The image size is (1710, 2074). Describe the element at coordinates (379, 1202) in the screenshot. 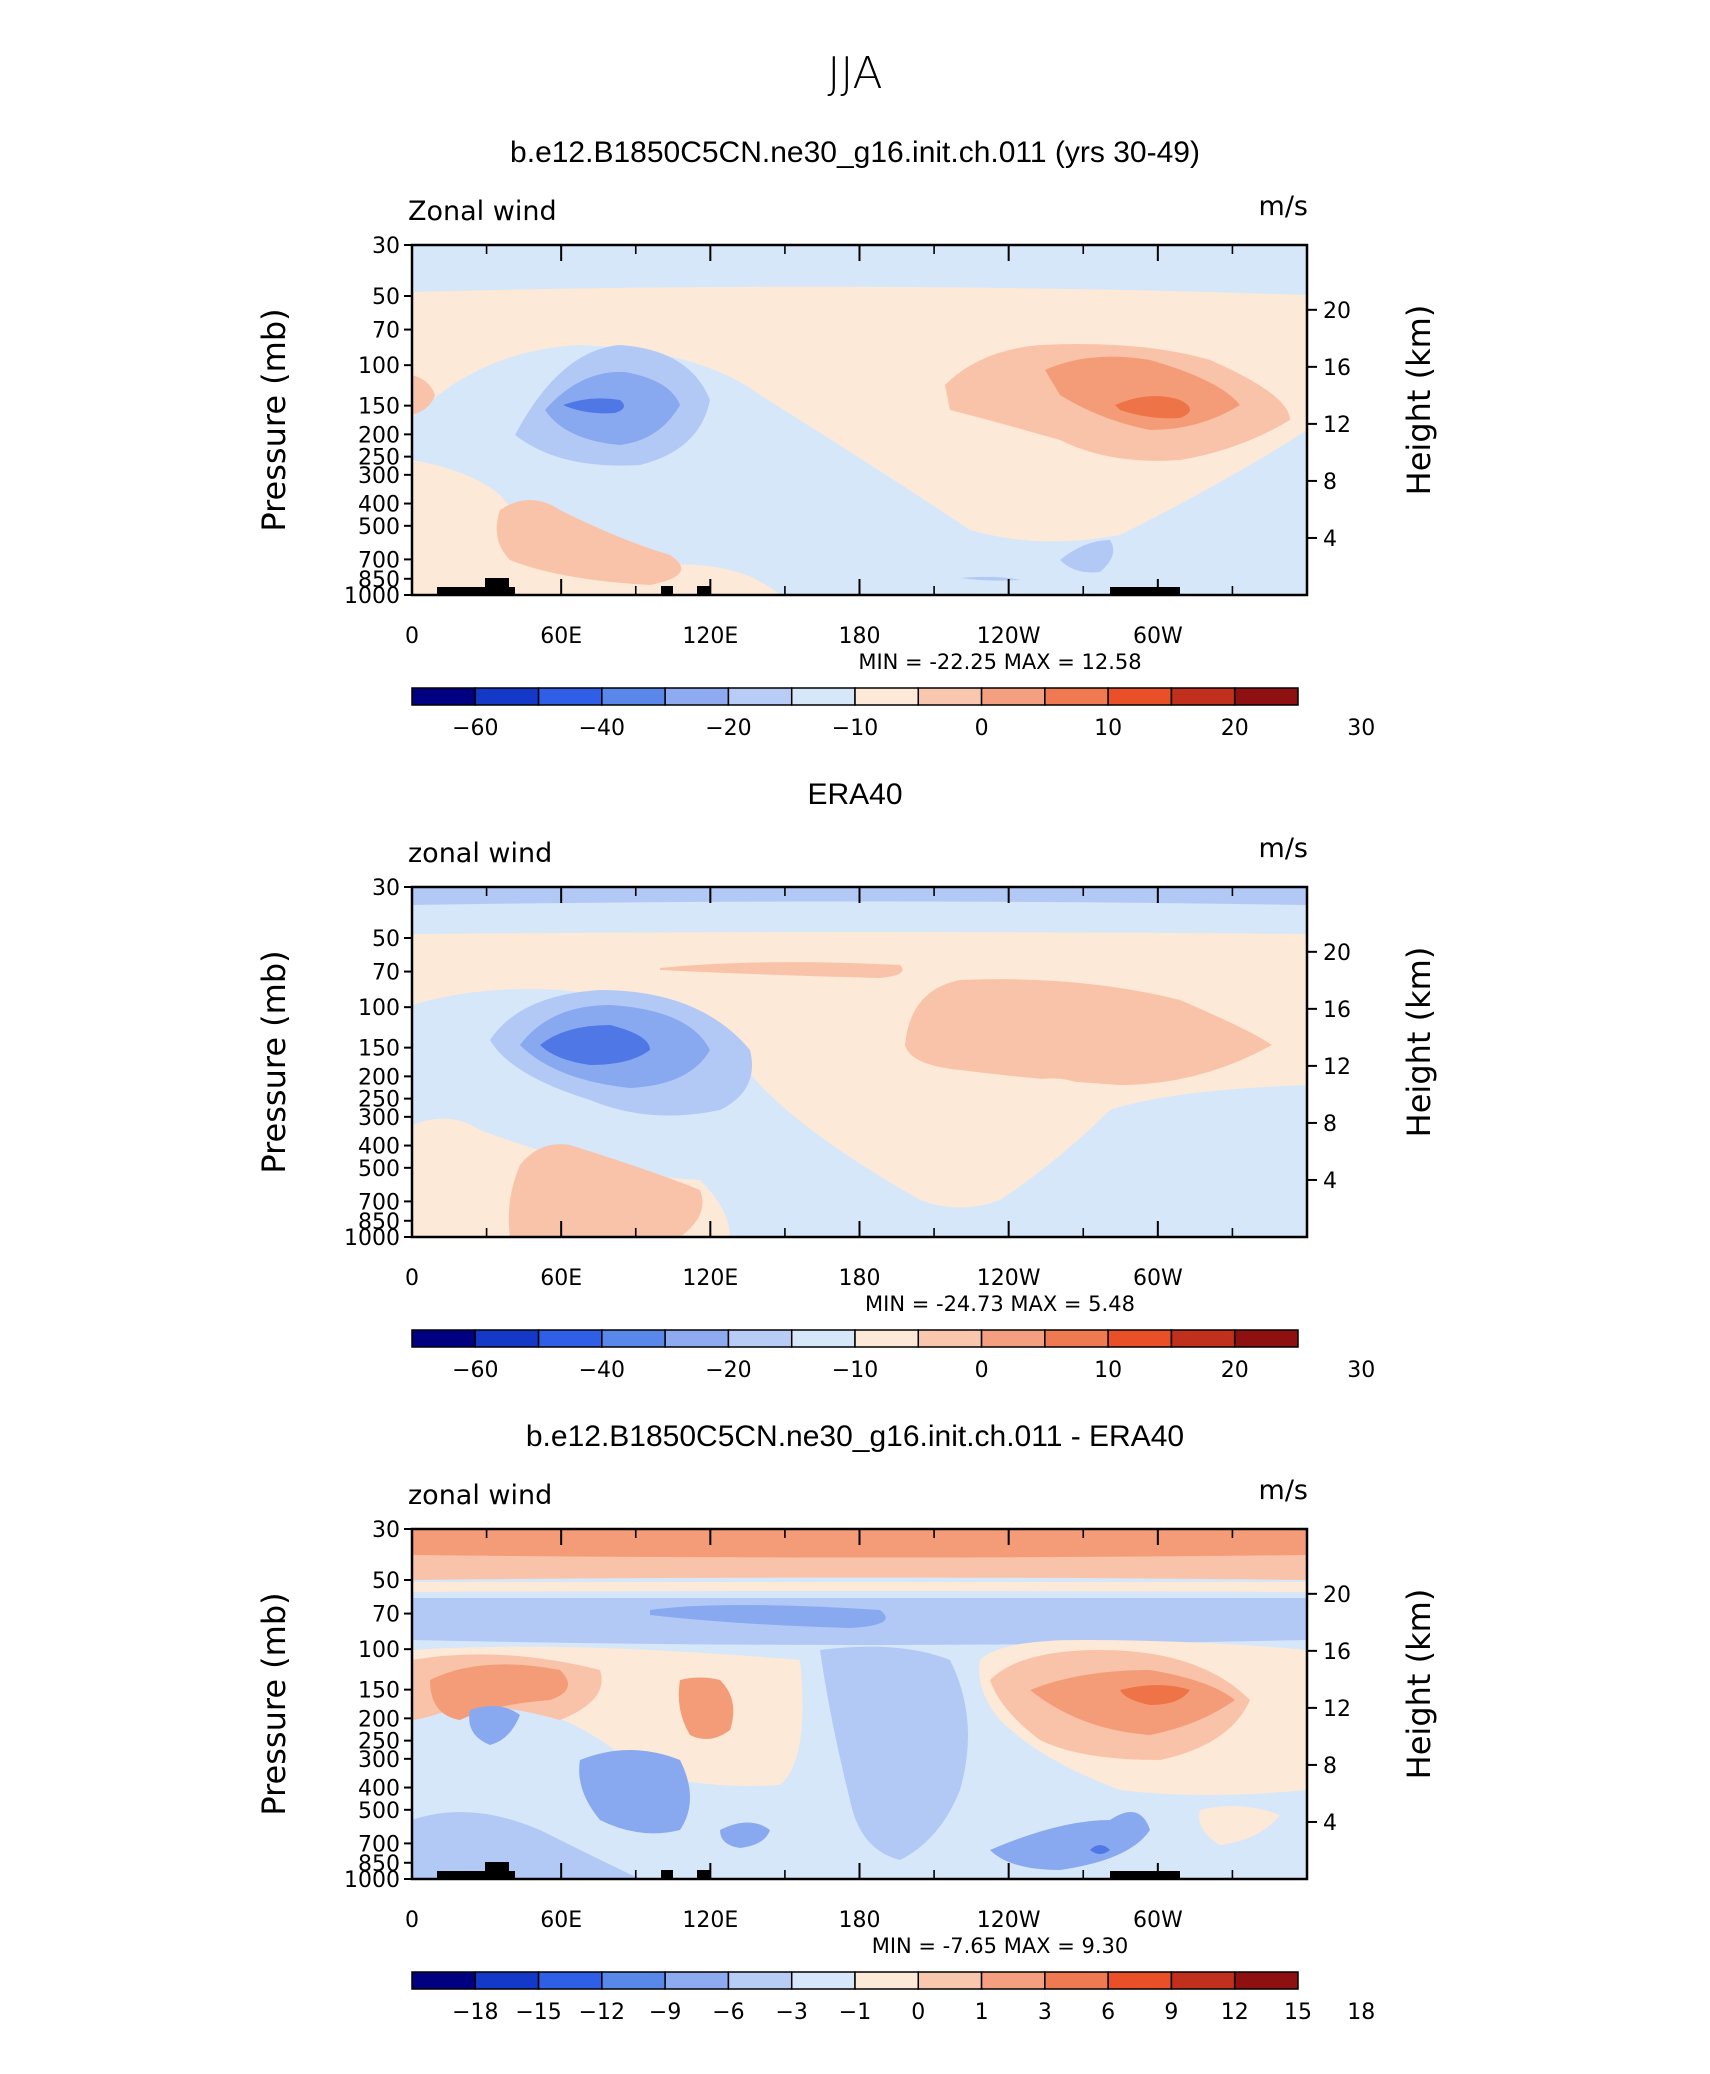

I see `y-tick-label: 700` at that location.